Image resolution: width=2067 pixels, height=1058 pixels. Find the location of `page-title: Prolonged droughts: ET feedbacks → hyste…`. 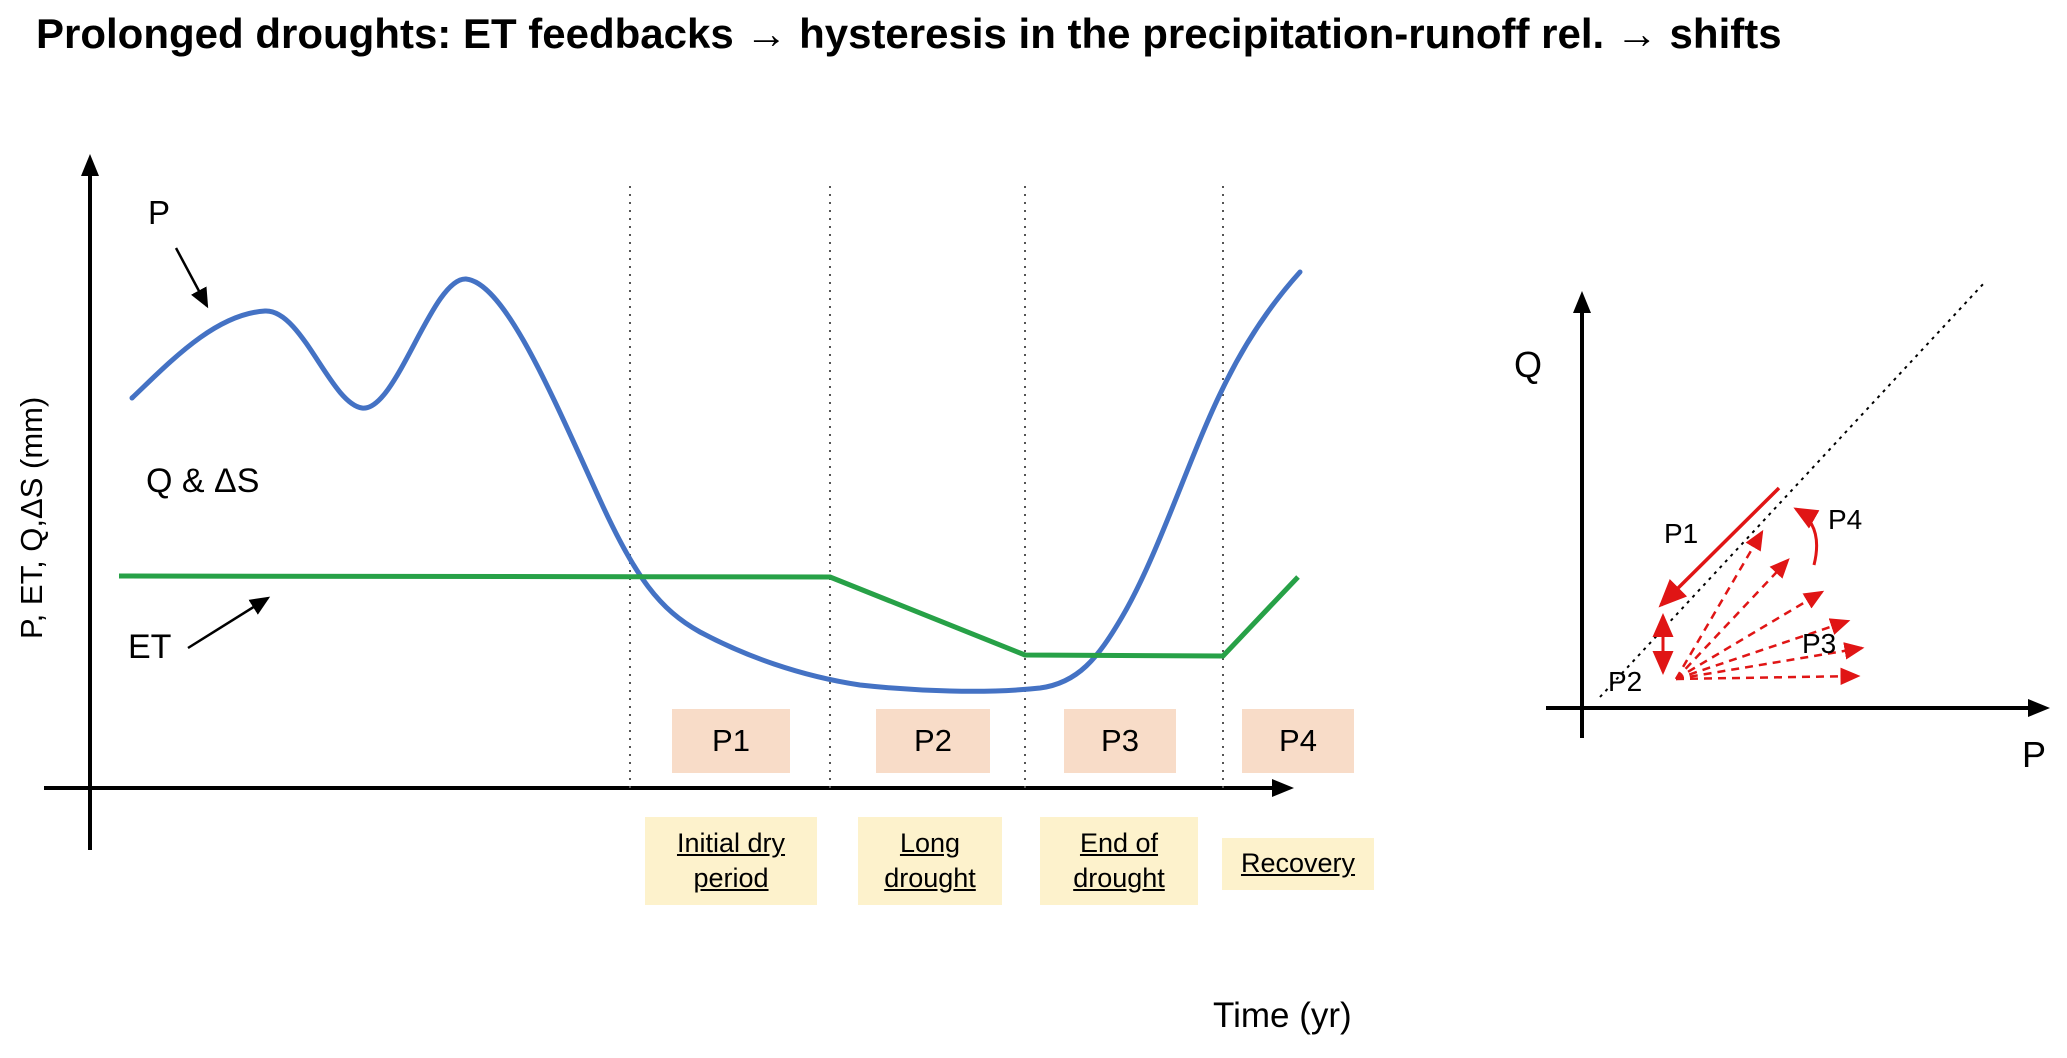

page-title: Prolonged droughts: ET feedbacks → hyste… is located at coordinates (909, 33).